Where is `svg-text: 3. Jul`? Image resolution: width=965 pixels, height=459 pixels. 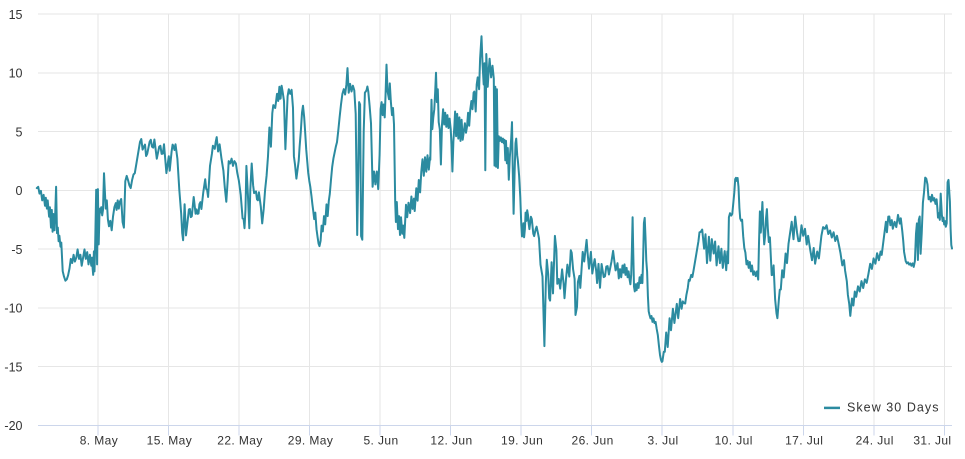 svg-text: 3. Jul is located at coordinates (663, 441).